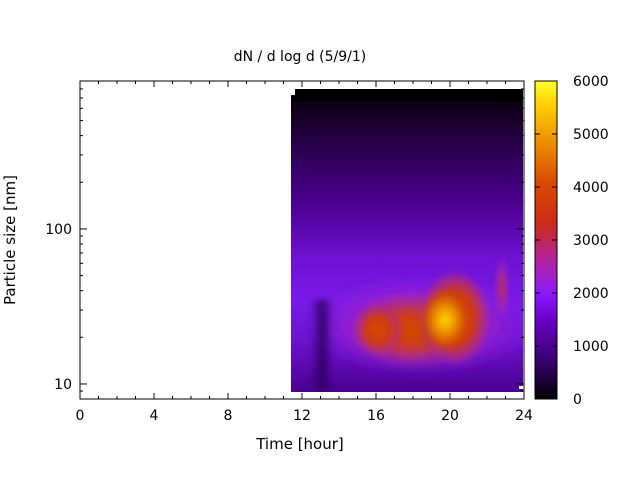 The width and height of the screenshot is (640, 480). What do you see at coordinates (591, 347) in the screenshot?
I see `colorbar-tick-label: 1000` at bounding box center [591, 347].